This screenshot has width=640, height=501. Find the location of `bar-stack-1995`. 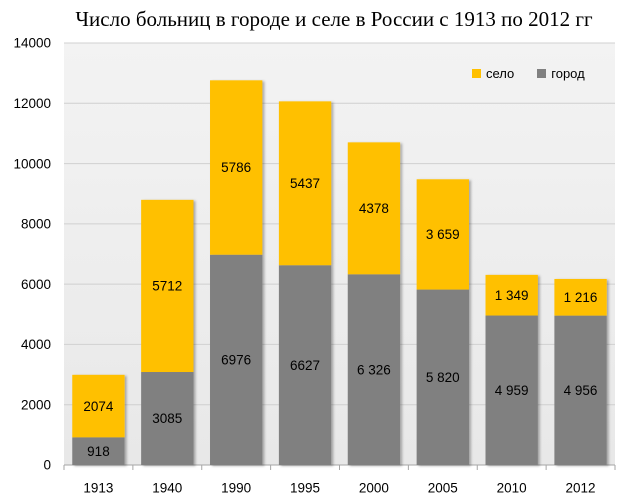

bar-stack-1995 is located at coordinates (305, 283).